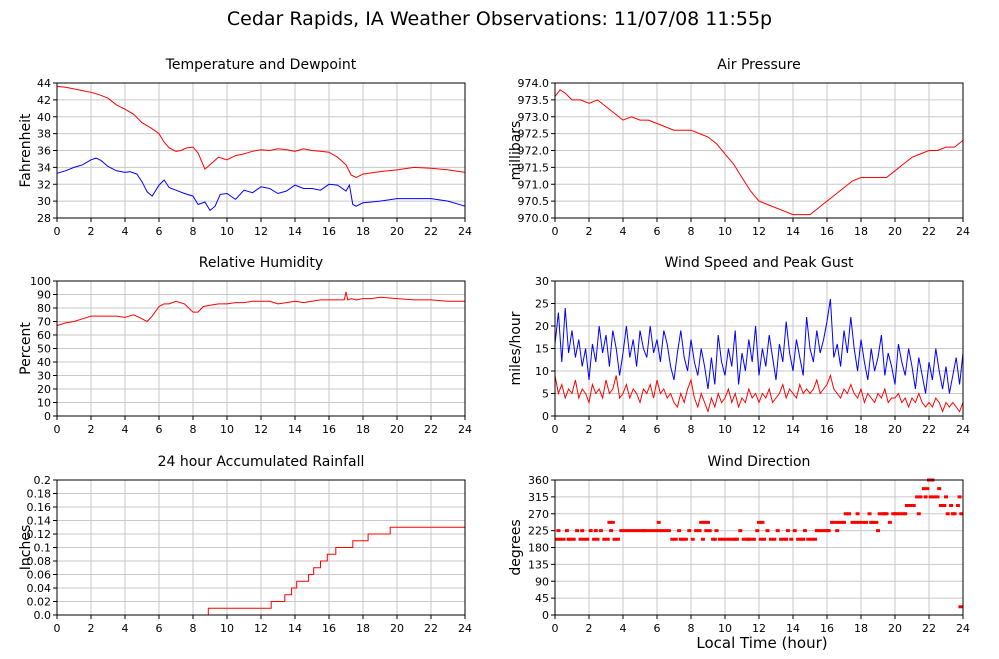 Image resolution: width=999 pixels, height=659 pixels. What do you see at coordinates (538, 564) in the screenshot?
I see `y-tick-label: 135` at bounding box center [538, 564].